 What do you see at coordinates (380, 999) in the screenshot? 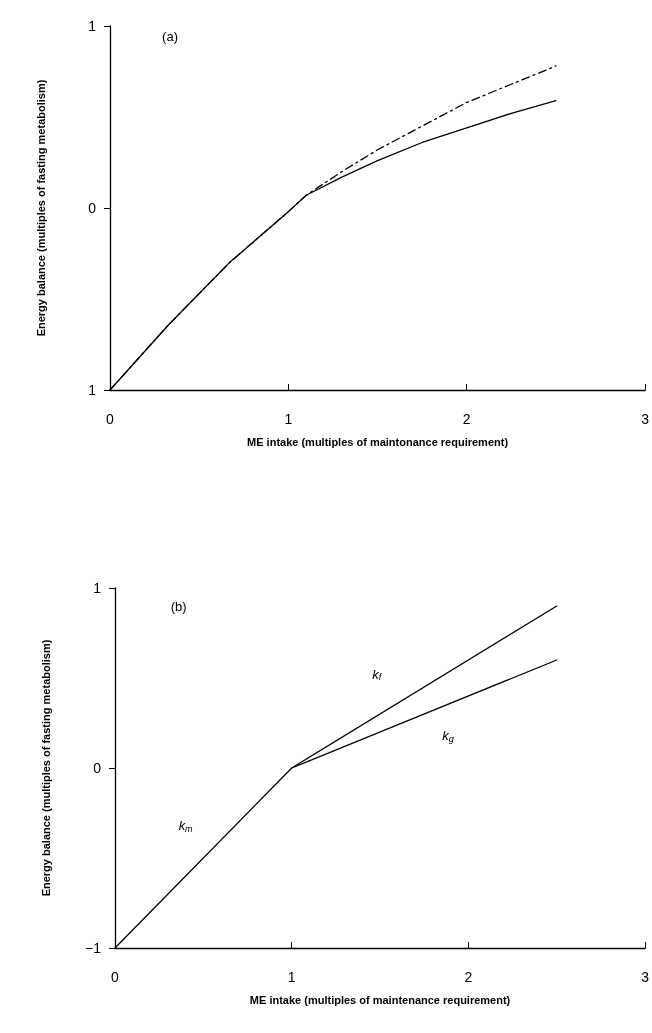
I see `x-axis-title: ME intake (multiples of maintenance requirement)` at bounding box center [380, 999].